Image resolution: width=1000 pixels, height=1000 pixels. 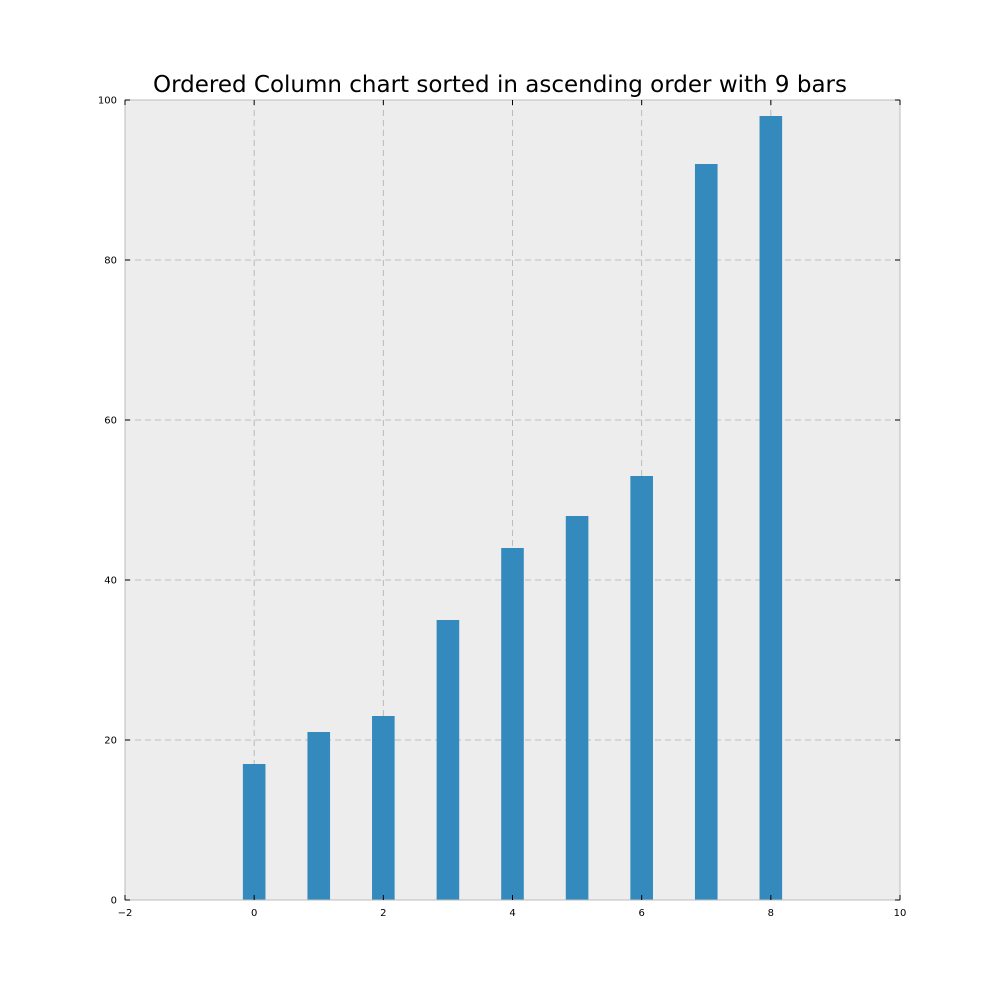 What do you see at coordinates (110, 581) in the screenshot?
I see `y-tick-label: 40` at bounding box center [110, 581].